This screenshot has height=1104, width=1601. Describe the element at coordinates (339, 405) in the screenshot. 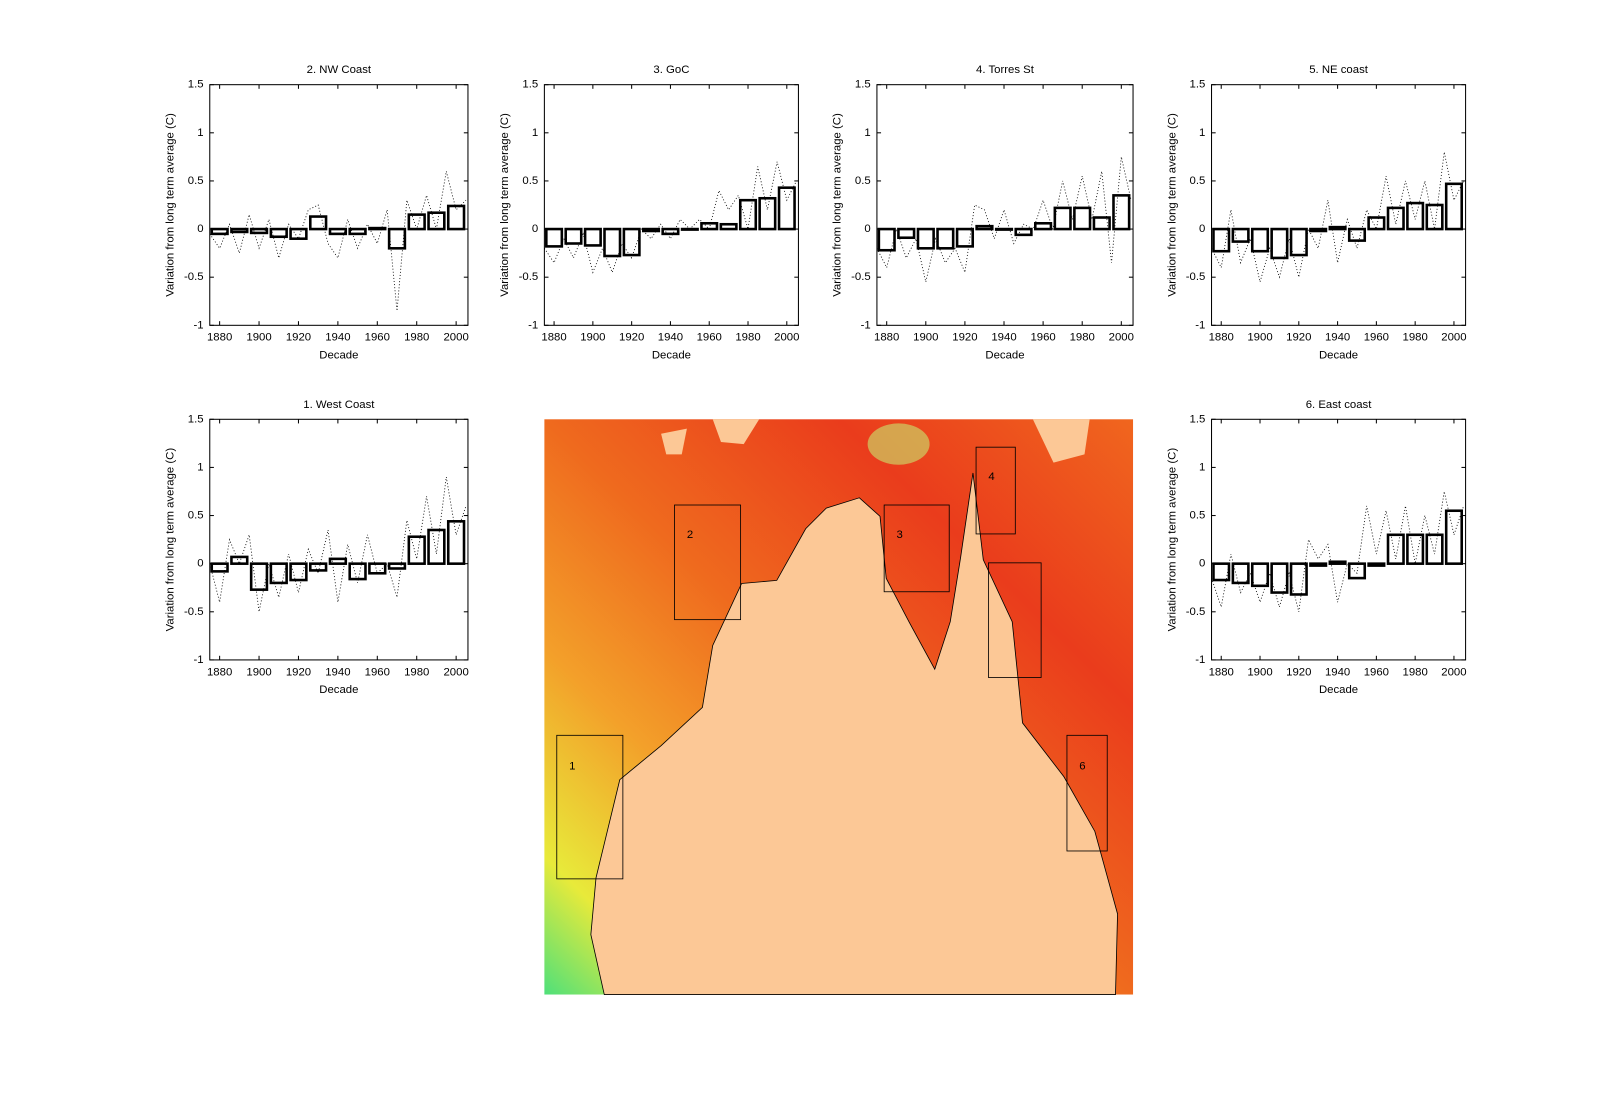

I see `panel-title: 1. West Coast` at that location.